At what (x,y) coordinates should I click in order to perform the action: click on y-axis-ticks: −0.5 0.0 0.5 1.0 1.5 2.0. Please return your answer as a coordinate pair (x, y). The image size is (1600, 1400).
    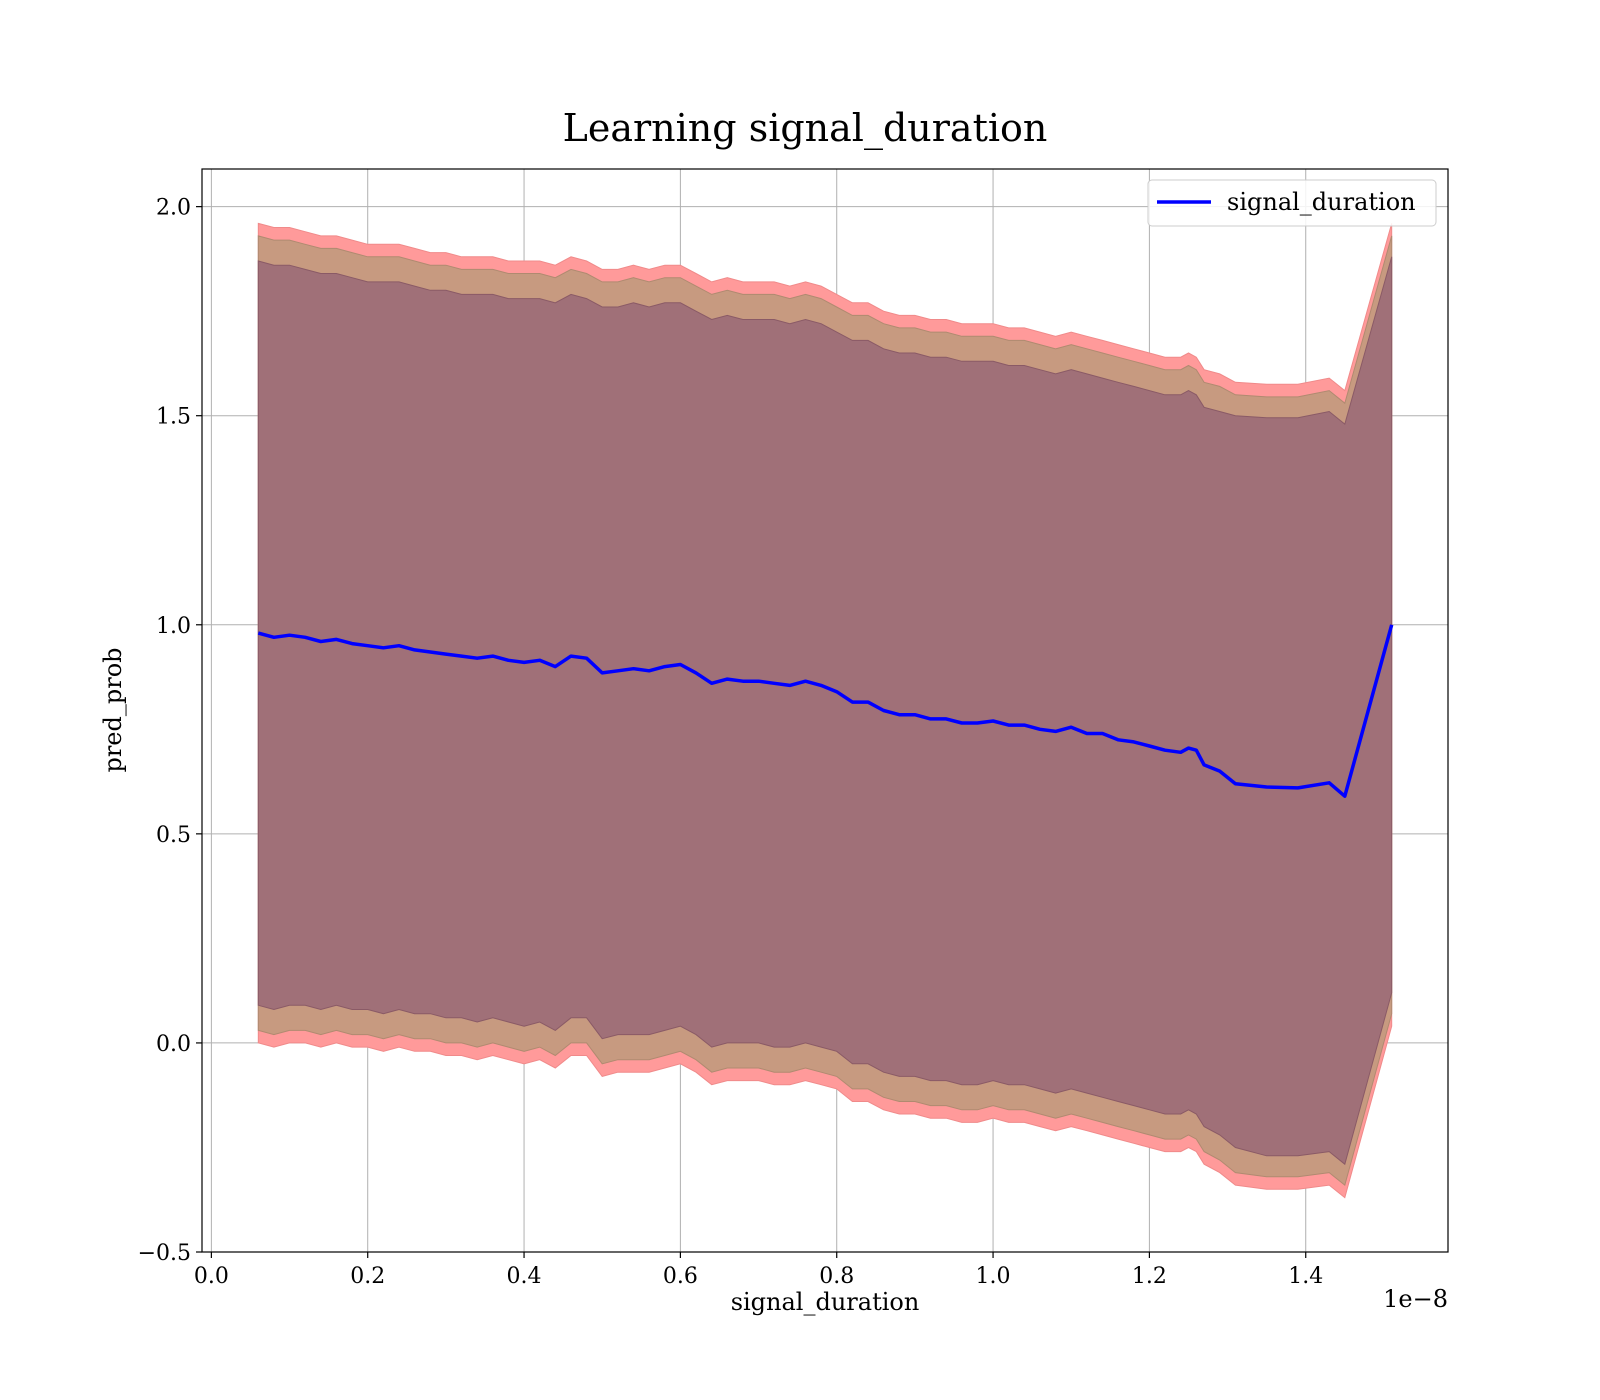
    Looking at the image, I should click on (170, 731).